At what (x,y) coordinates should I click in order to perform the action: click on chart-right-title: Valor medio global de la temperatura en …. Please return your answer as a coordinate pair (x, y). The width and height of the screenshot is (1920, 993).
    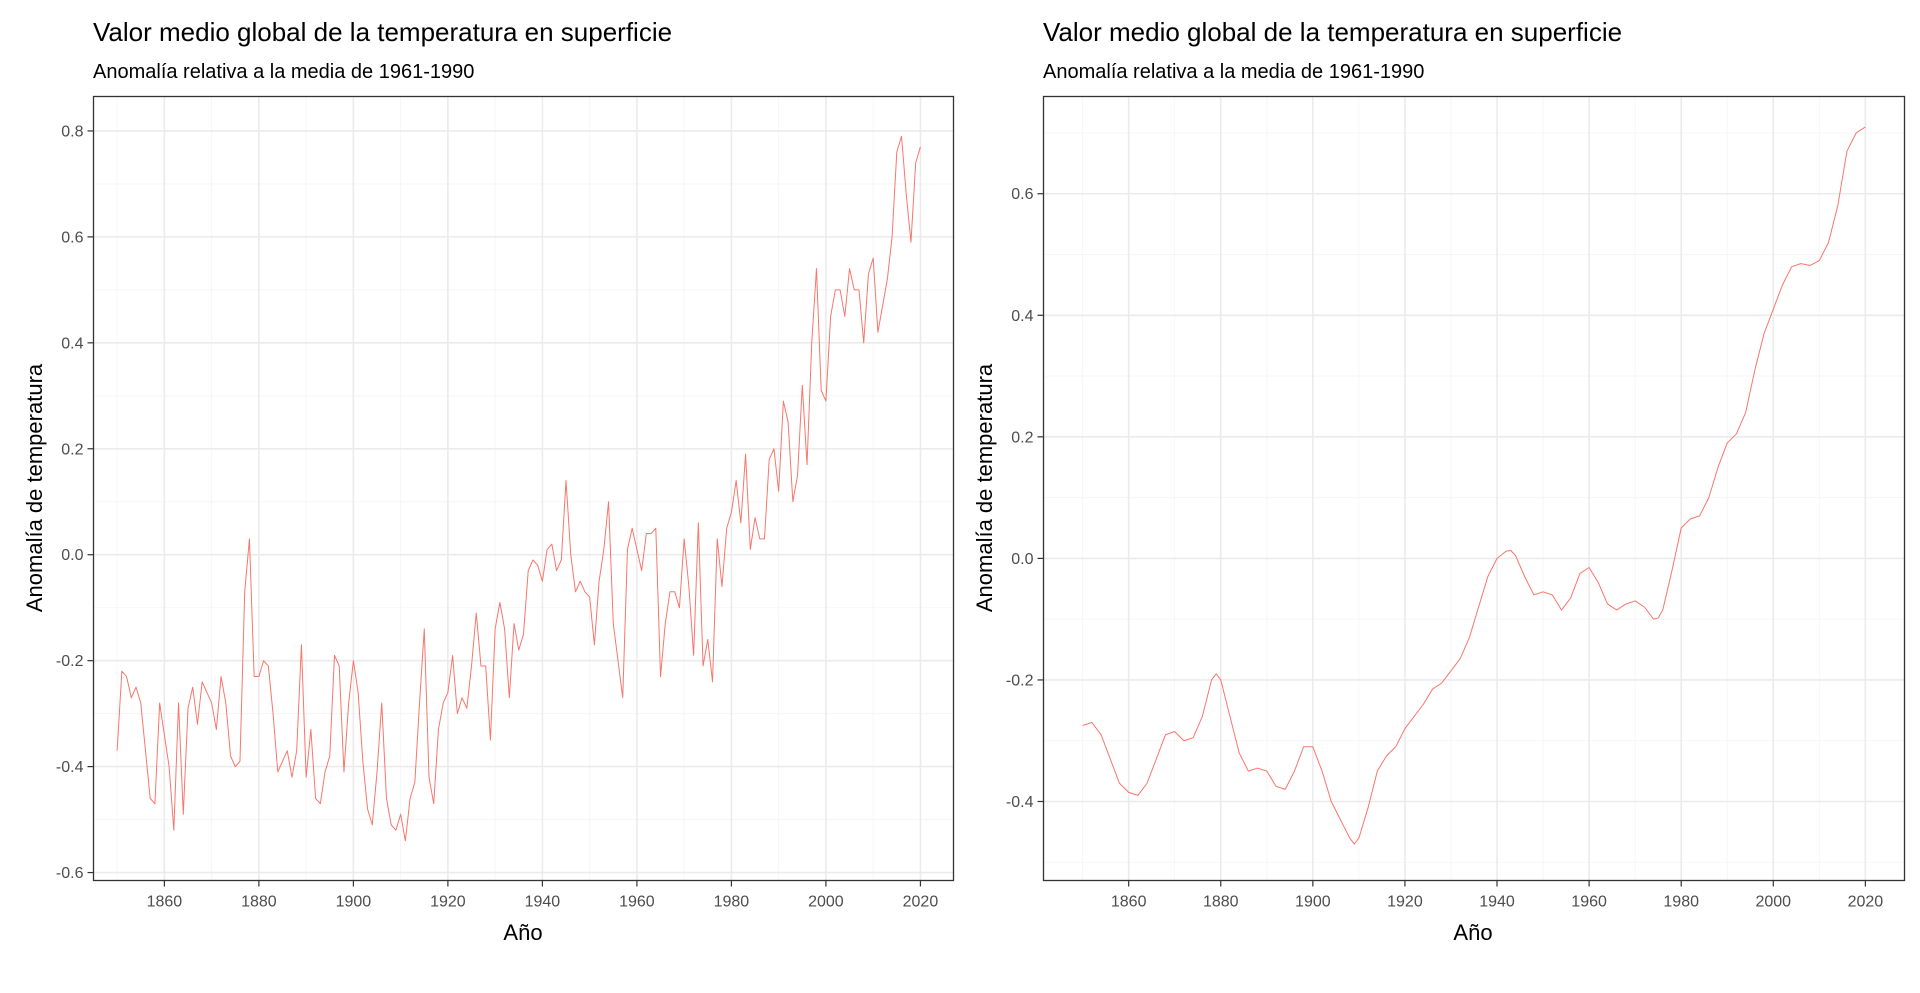
    Looking at the image, I should click on (1332, 32).